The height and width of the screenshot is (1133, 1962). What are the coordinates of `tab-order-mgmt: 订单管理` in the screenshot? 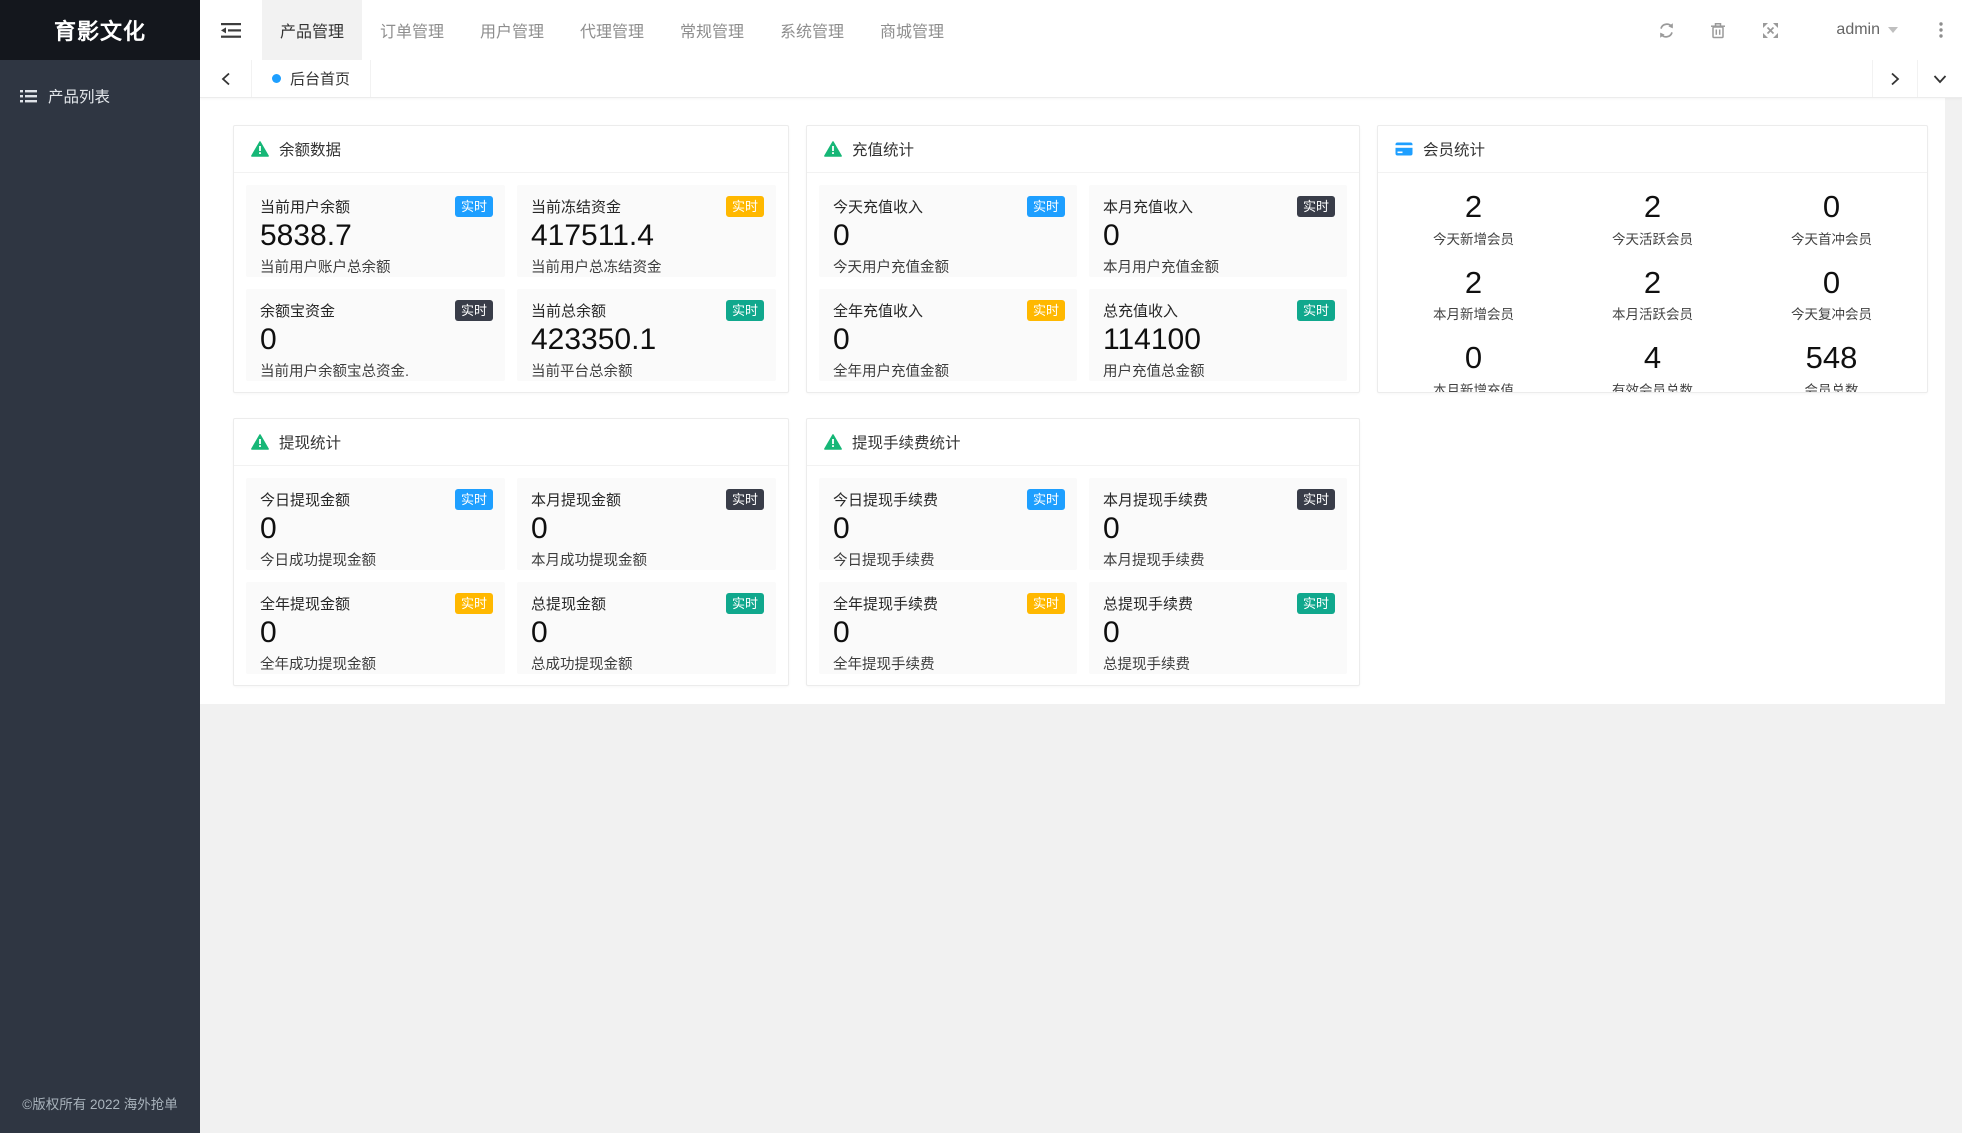 It's located at (411, 32).